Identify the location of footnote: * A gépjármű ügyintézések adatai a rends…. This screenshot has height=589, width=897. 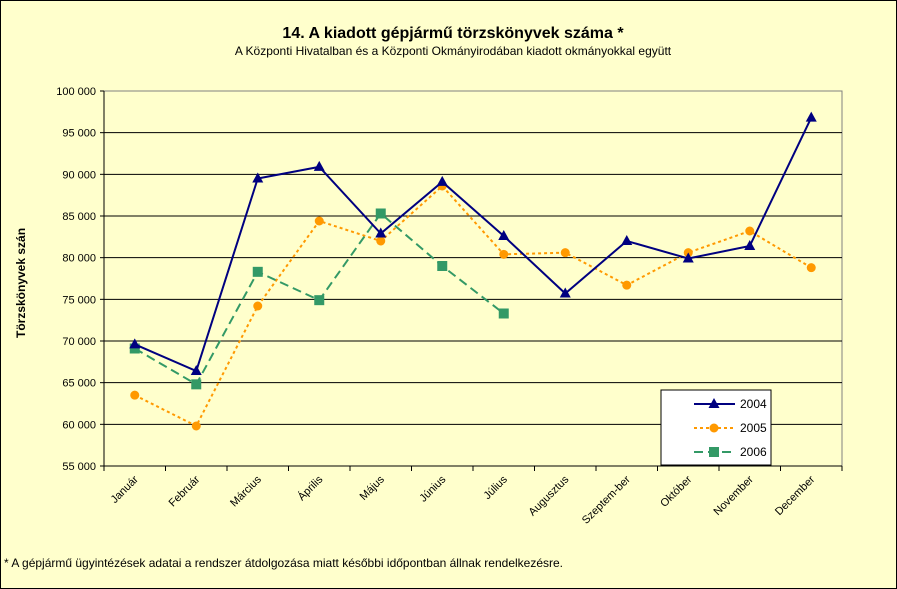
(283, 563).